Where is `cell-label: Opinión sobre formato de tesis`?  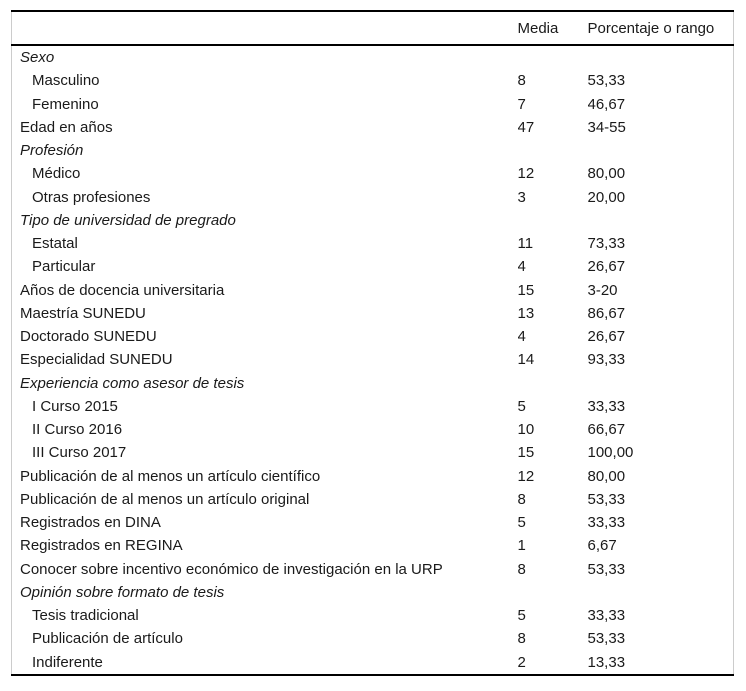 cell-label: Opinión sobre formato de tesis is located at coordinates (122, 592).